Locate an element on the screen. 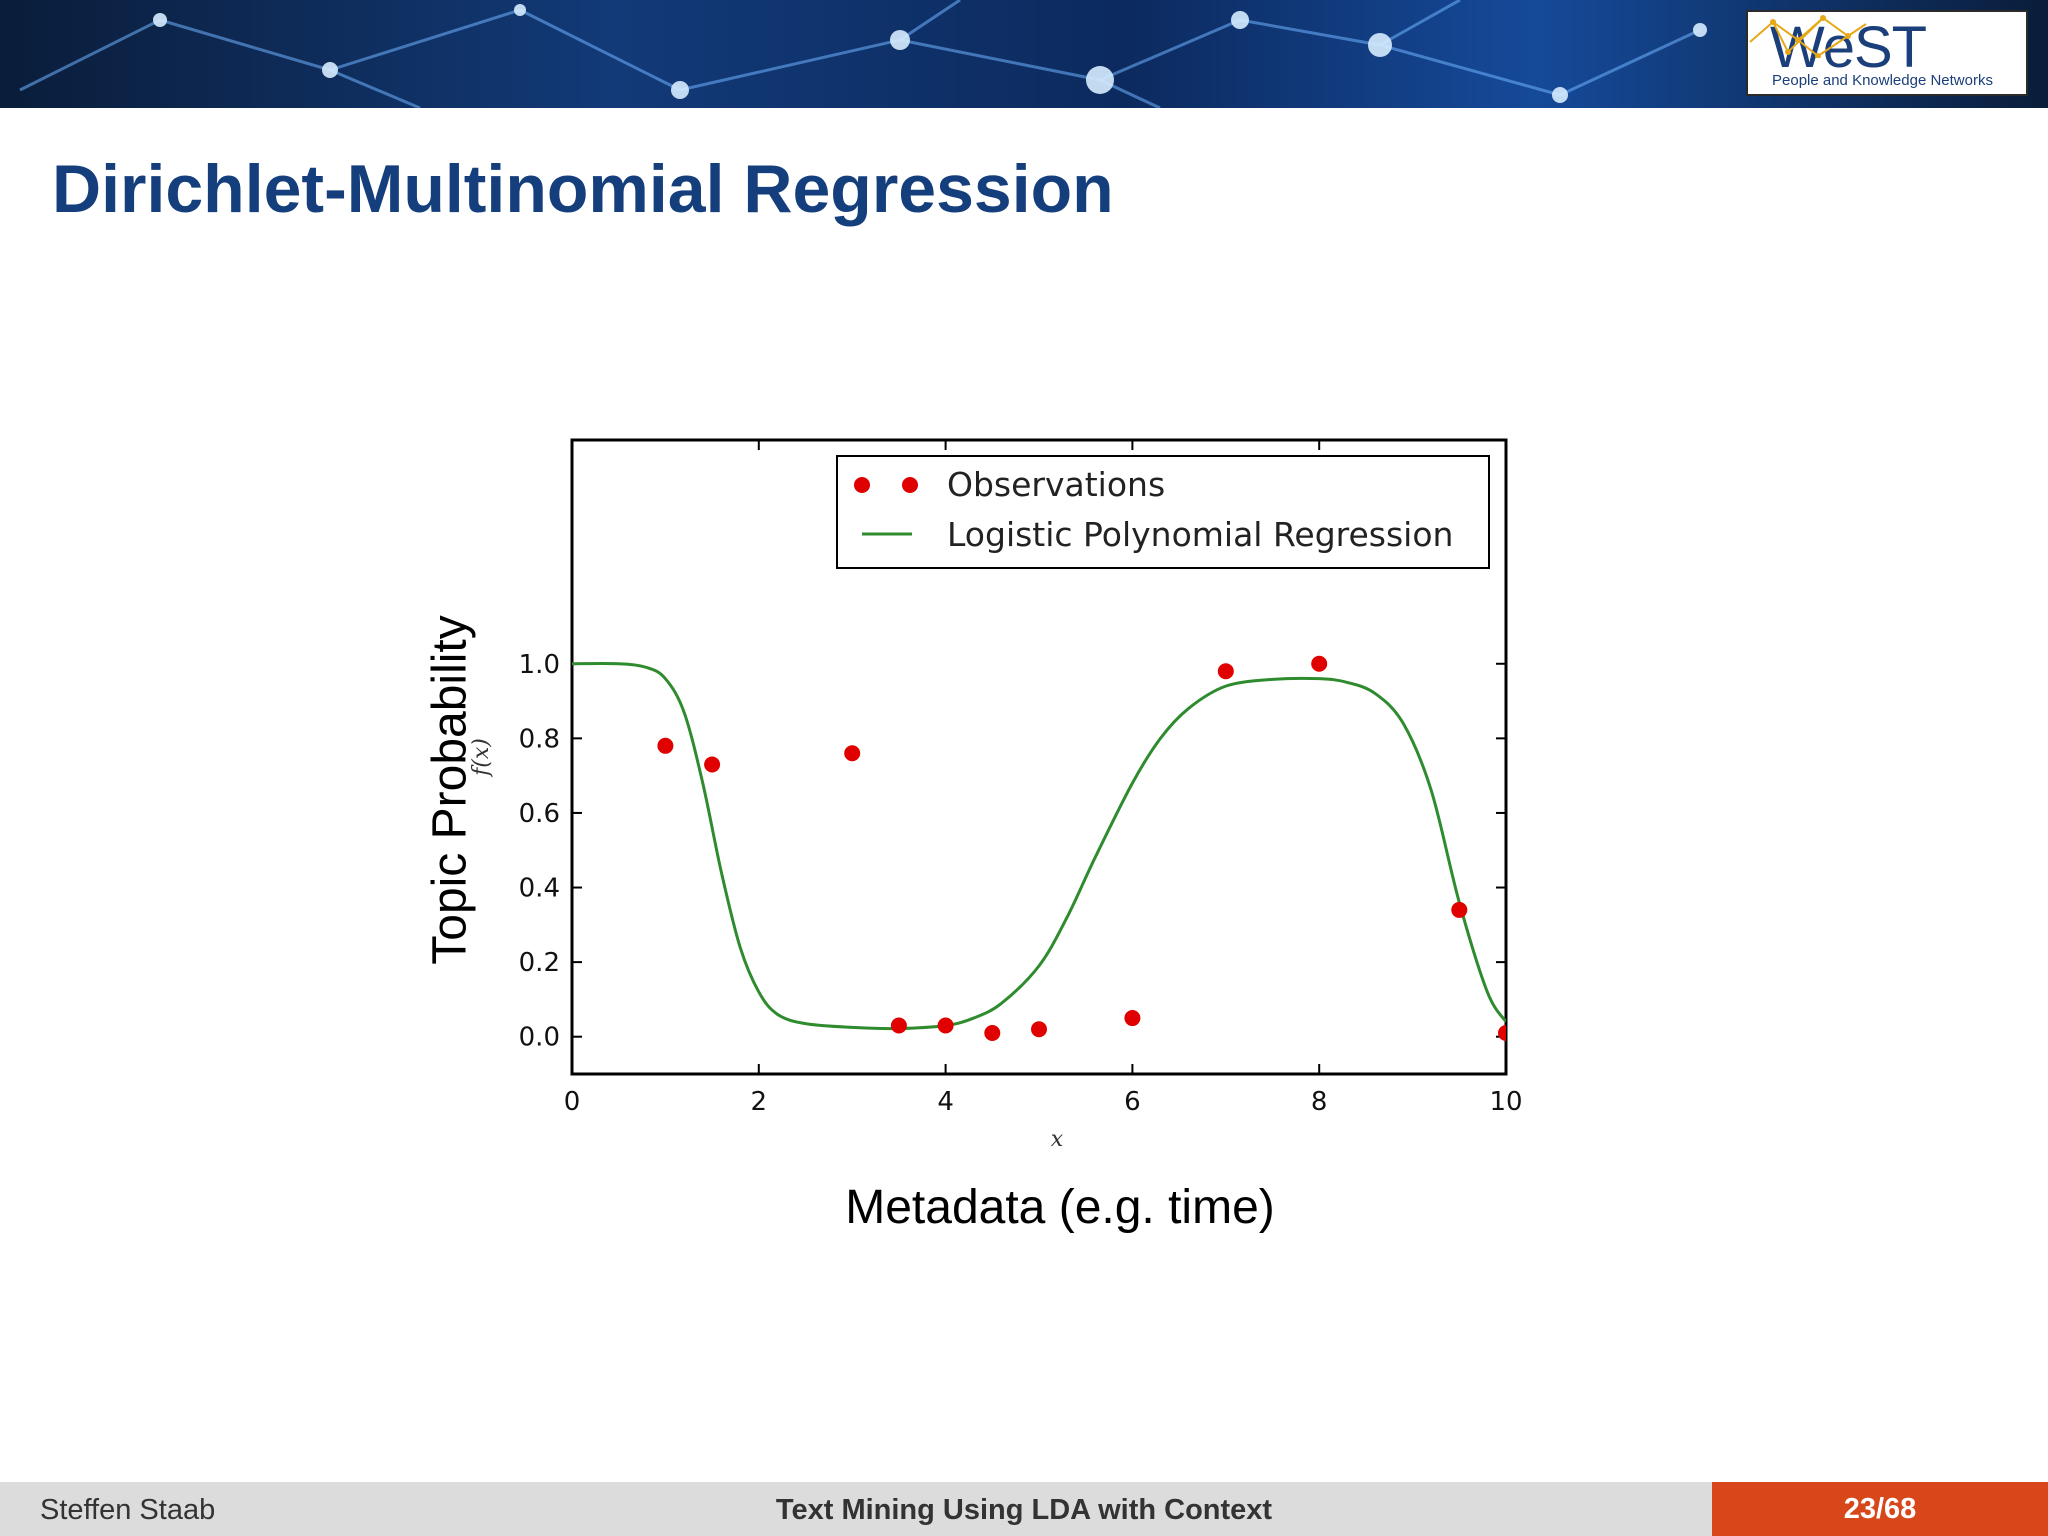  x-axis-label: x is located at coordinates (1057, 1139).